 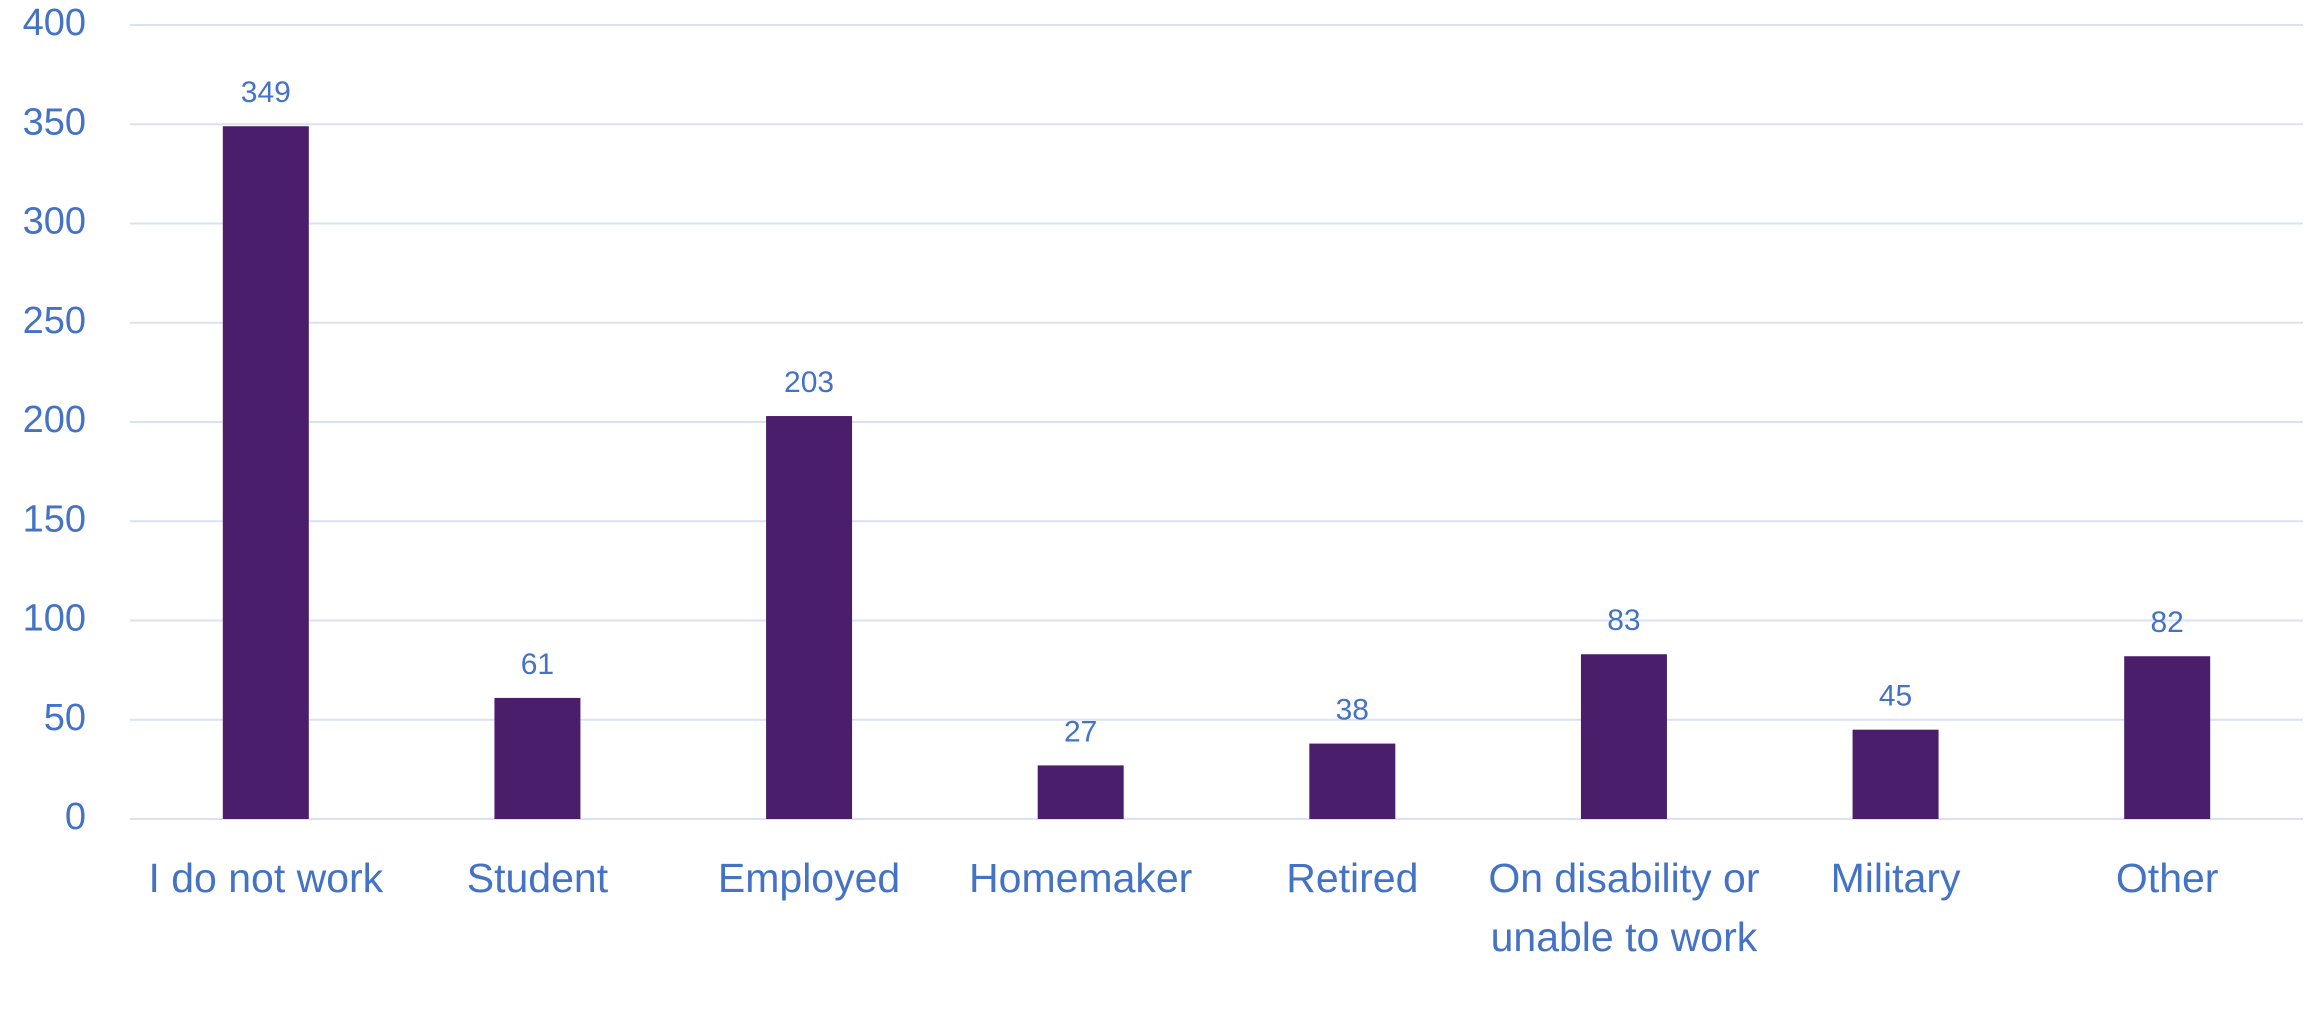 I want to click on x-tick-label: Other, so click(x=2167, y=878).